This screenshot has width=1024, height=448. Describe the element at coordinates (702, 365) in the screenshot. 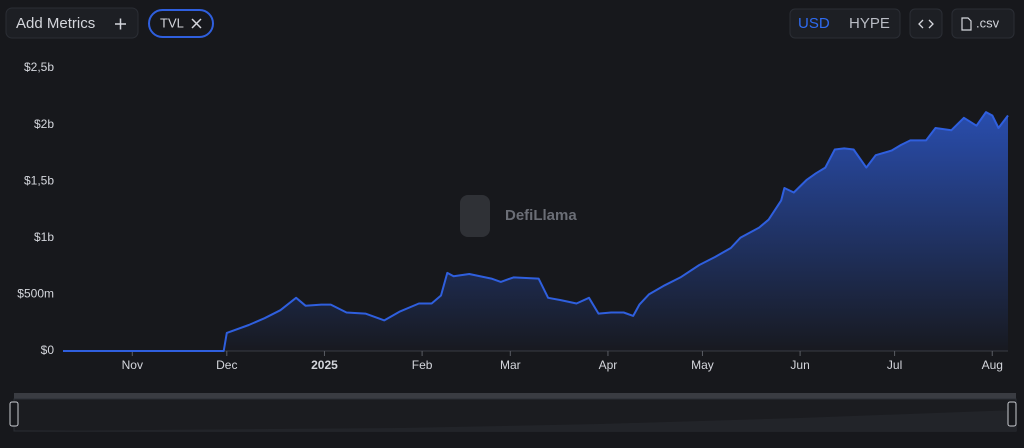

I see `x-tick-label: May` at that location.